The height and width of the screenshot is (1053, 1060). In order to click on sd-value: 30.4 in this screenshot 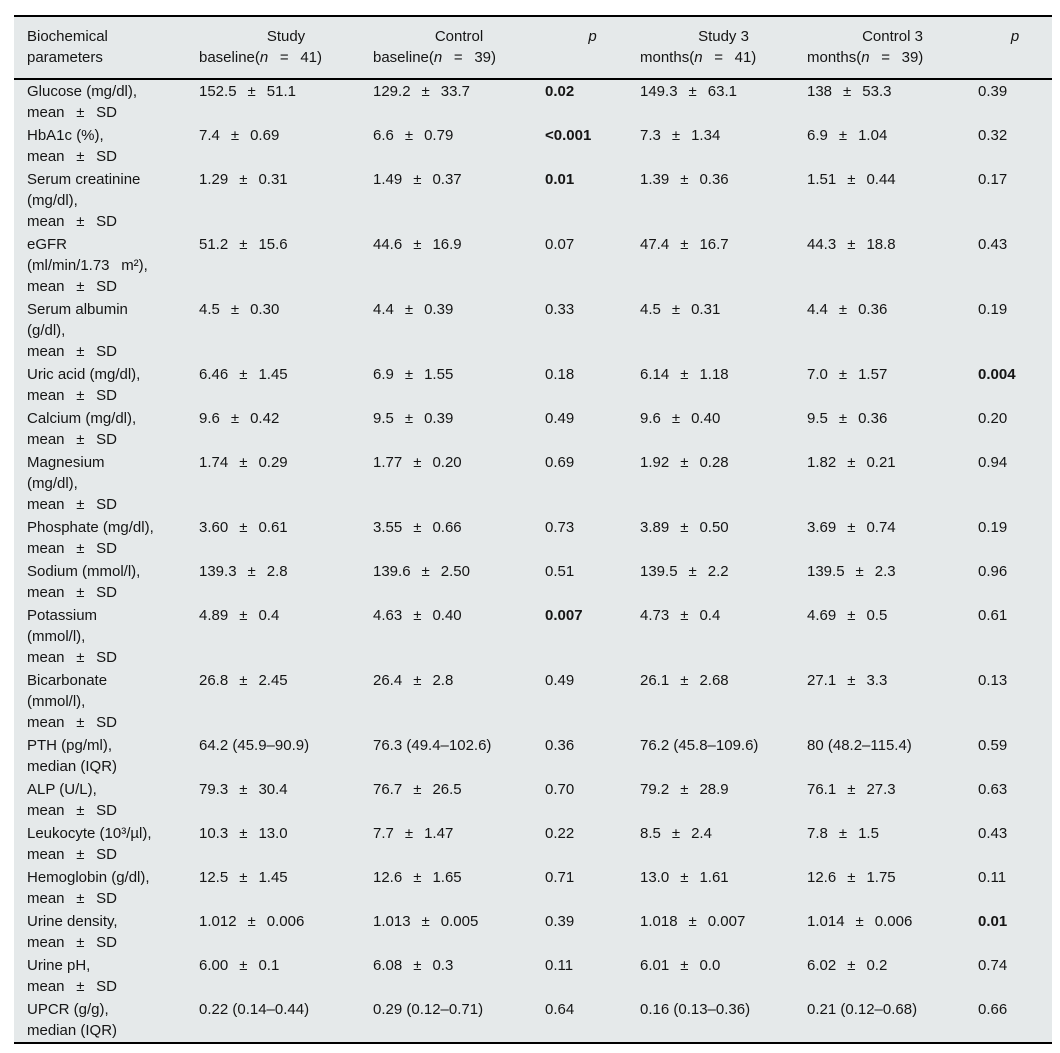, I will do `click(273, 789)`.